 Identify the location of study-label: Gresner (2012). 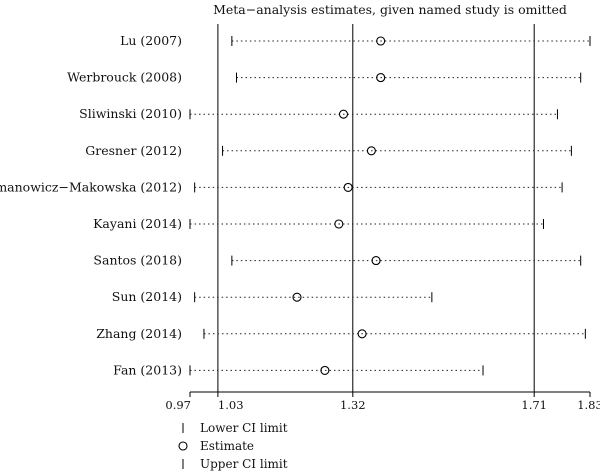
(133, 150).